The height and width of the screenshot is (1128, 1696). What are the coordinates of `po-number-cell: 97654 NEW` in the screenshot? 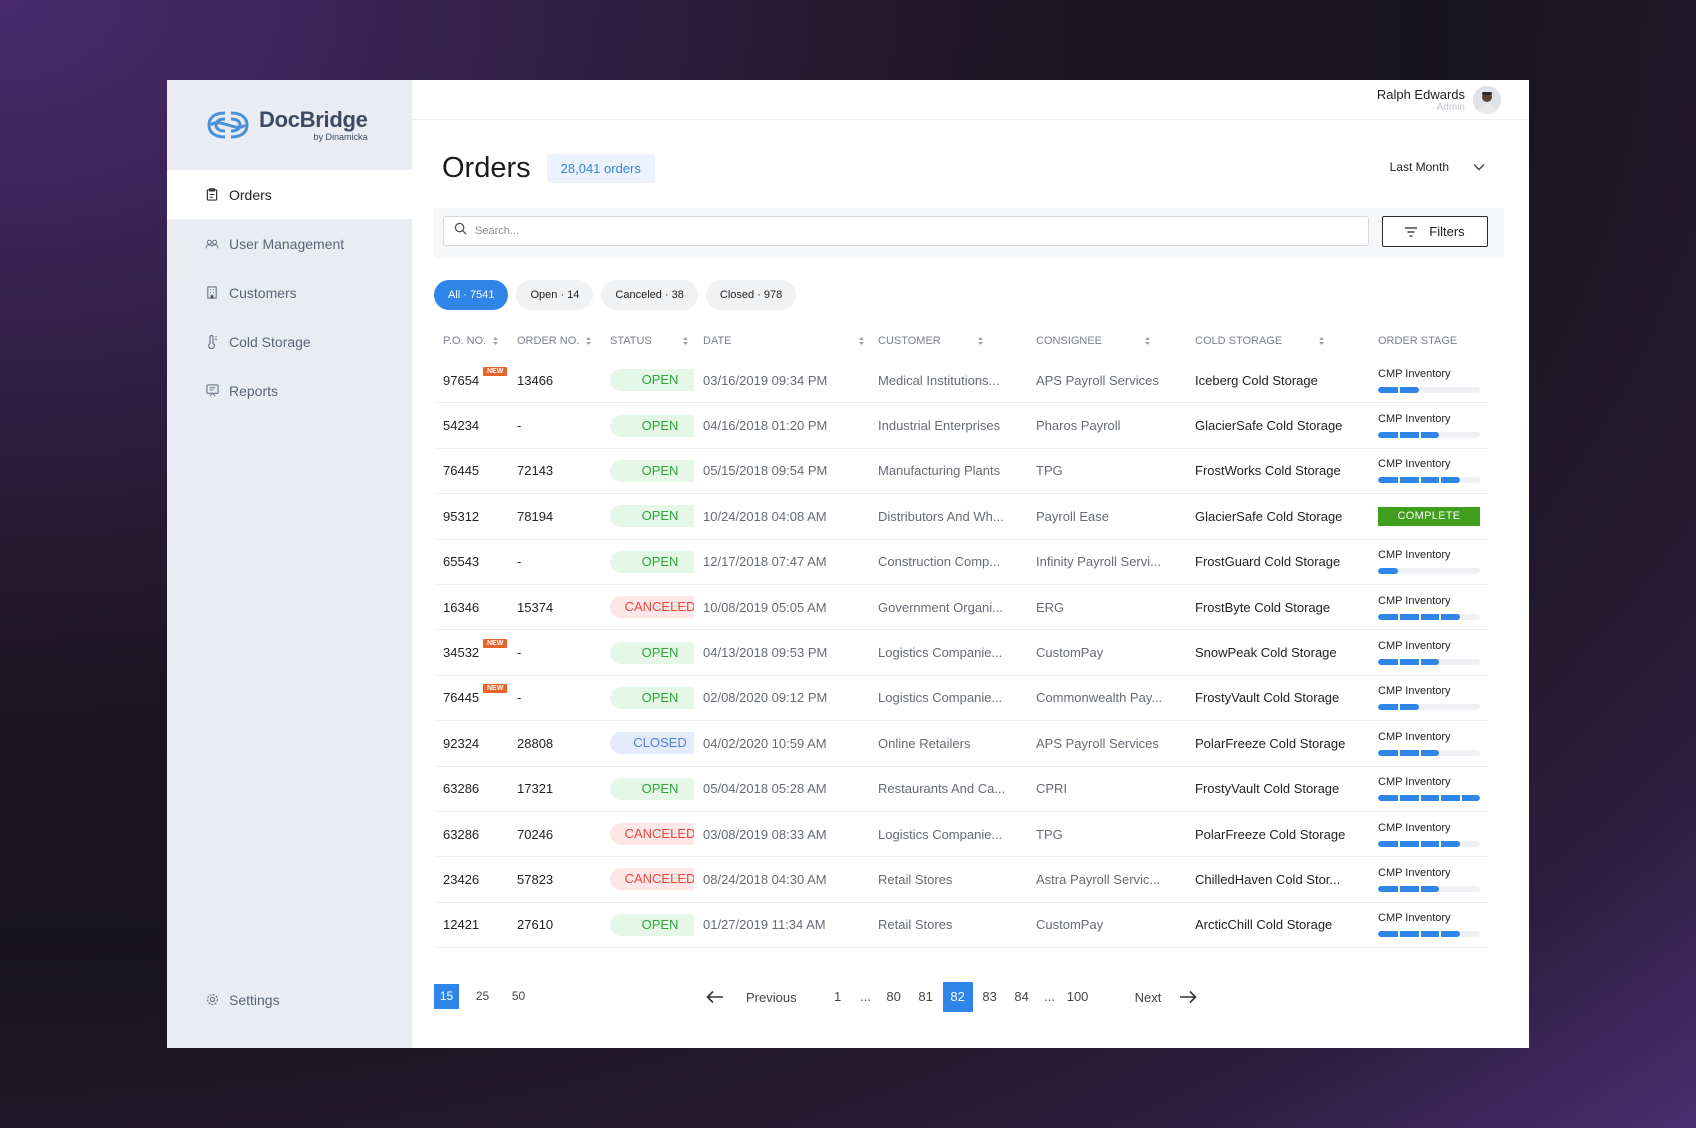 It's located at (471, 377).